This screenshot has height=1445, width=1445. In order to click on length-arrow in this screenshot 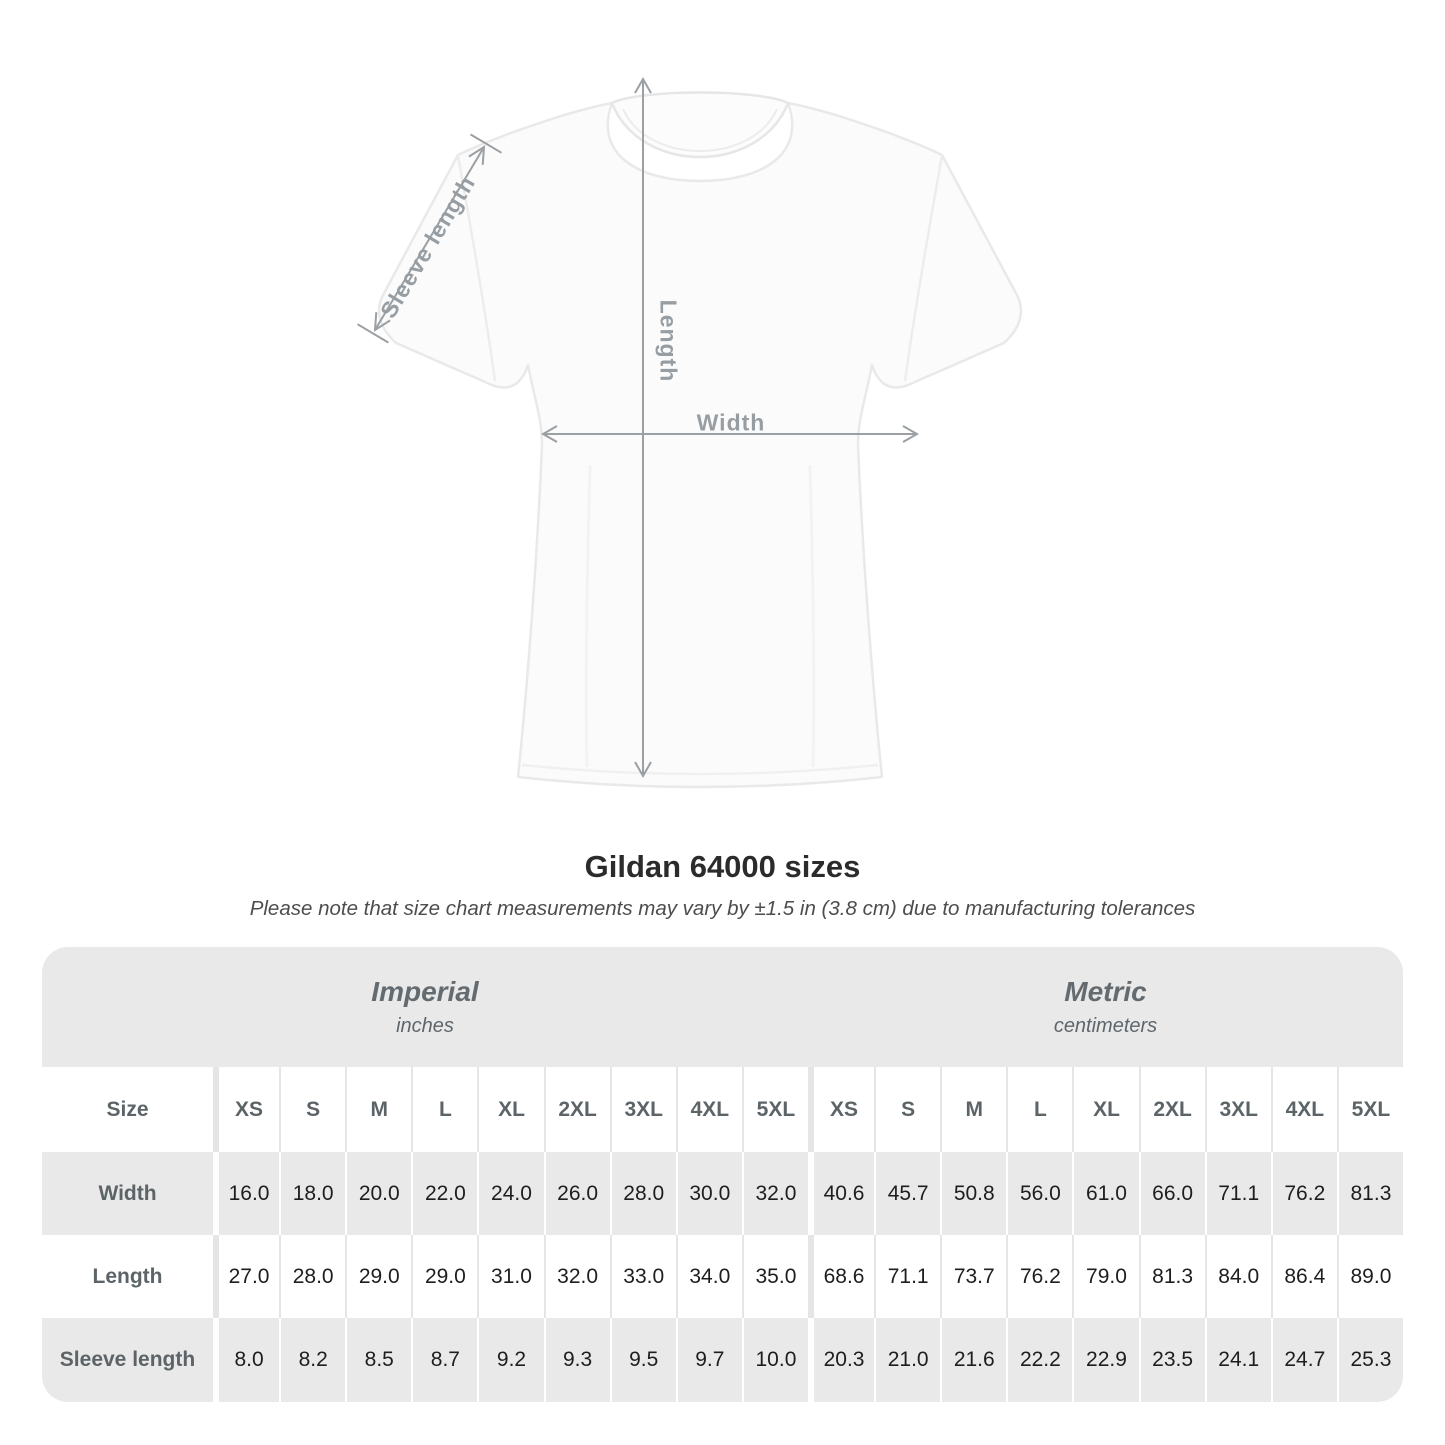, I will do `click(643, 427)`.